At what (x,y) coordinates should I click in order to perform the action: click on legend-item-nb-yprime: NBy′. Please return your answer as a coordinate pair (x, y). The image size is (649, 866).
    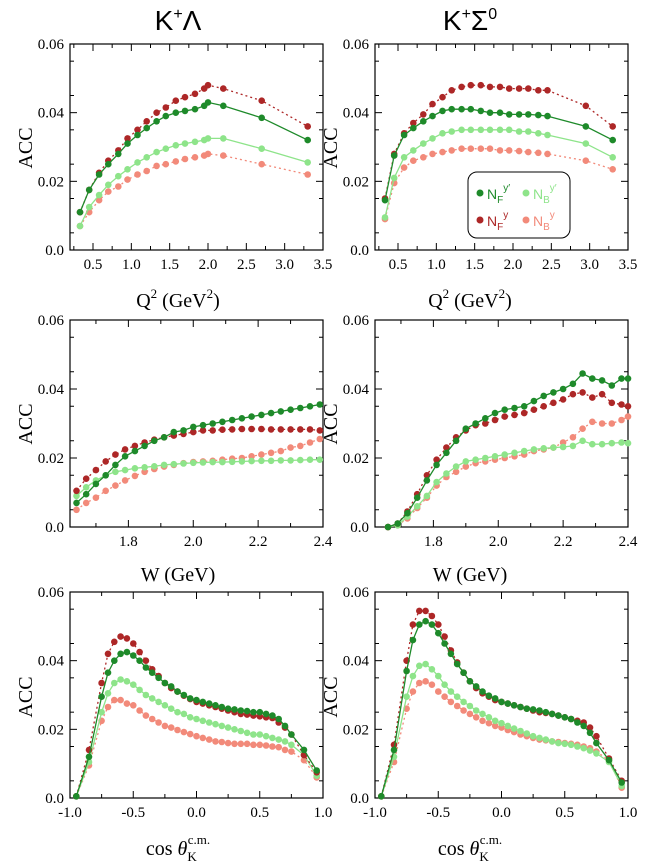
    Looking at the image, I should click on (539, 194).